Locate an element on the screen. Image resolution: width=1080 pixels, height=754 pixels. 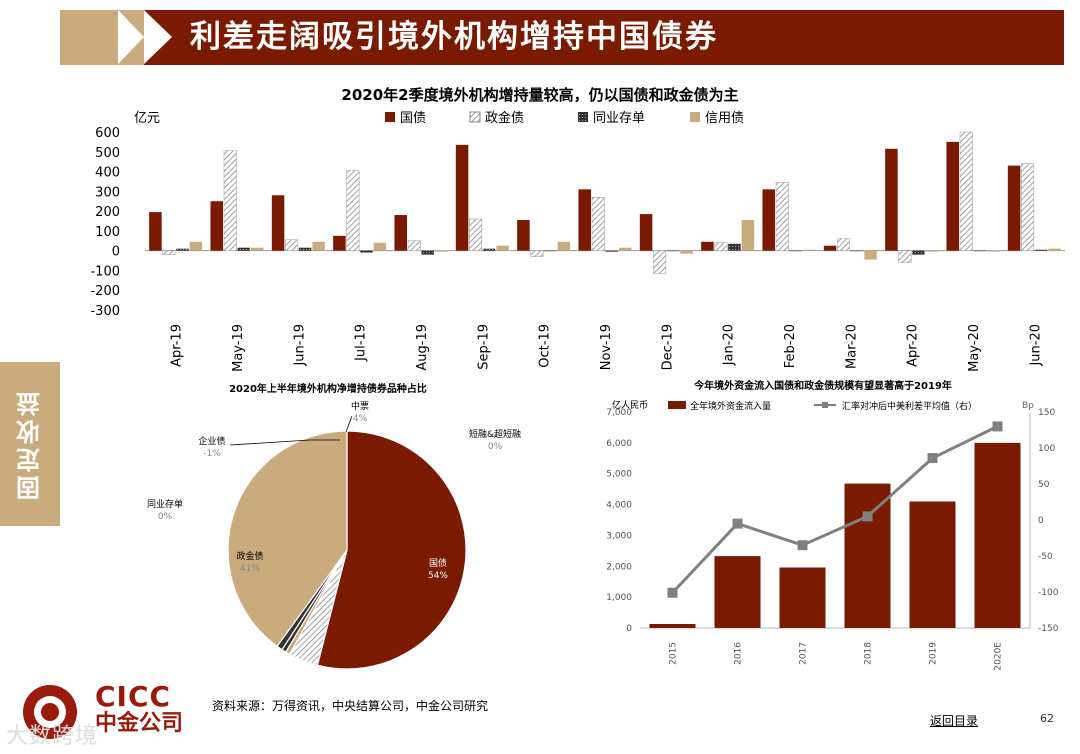
chart3-ytick-left: 1,000 is located at coordinates (619, 598).